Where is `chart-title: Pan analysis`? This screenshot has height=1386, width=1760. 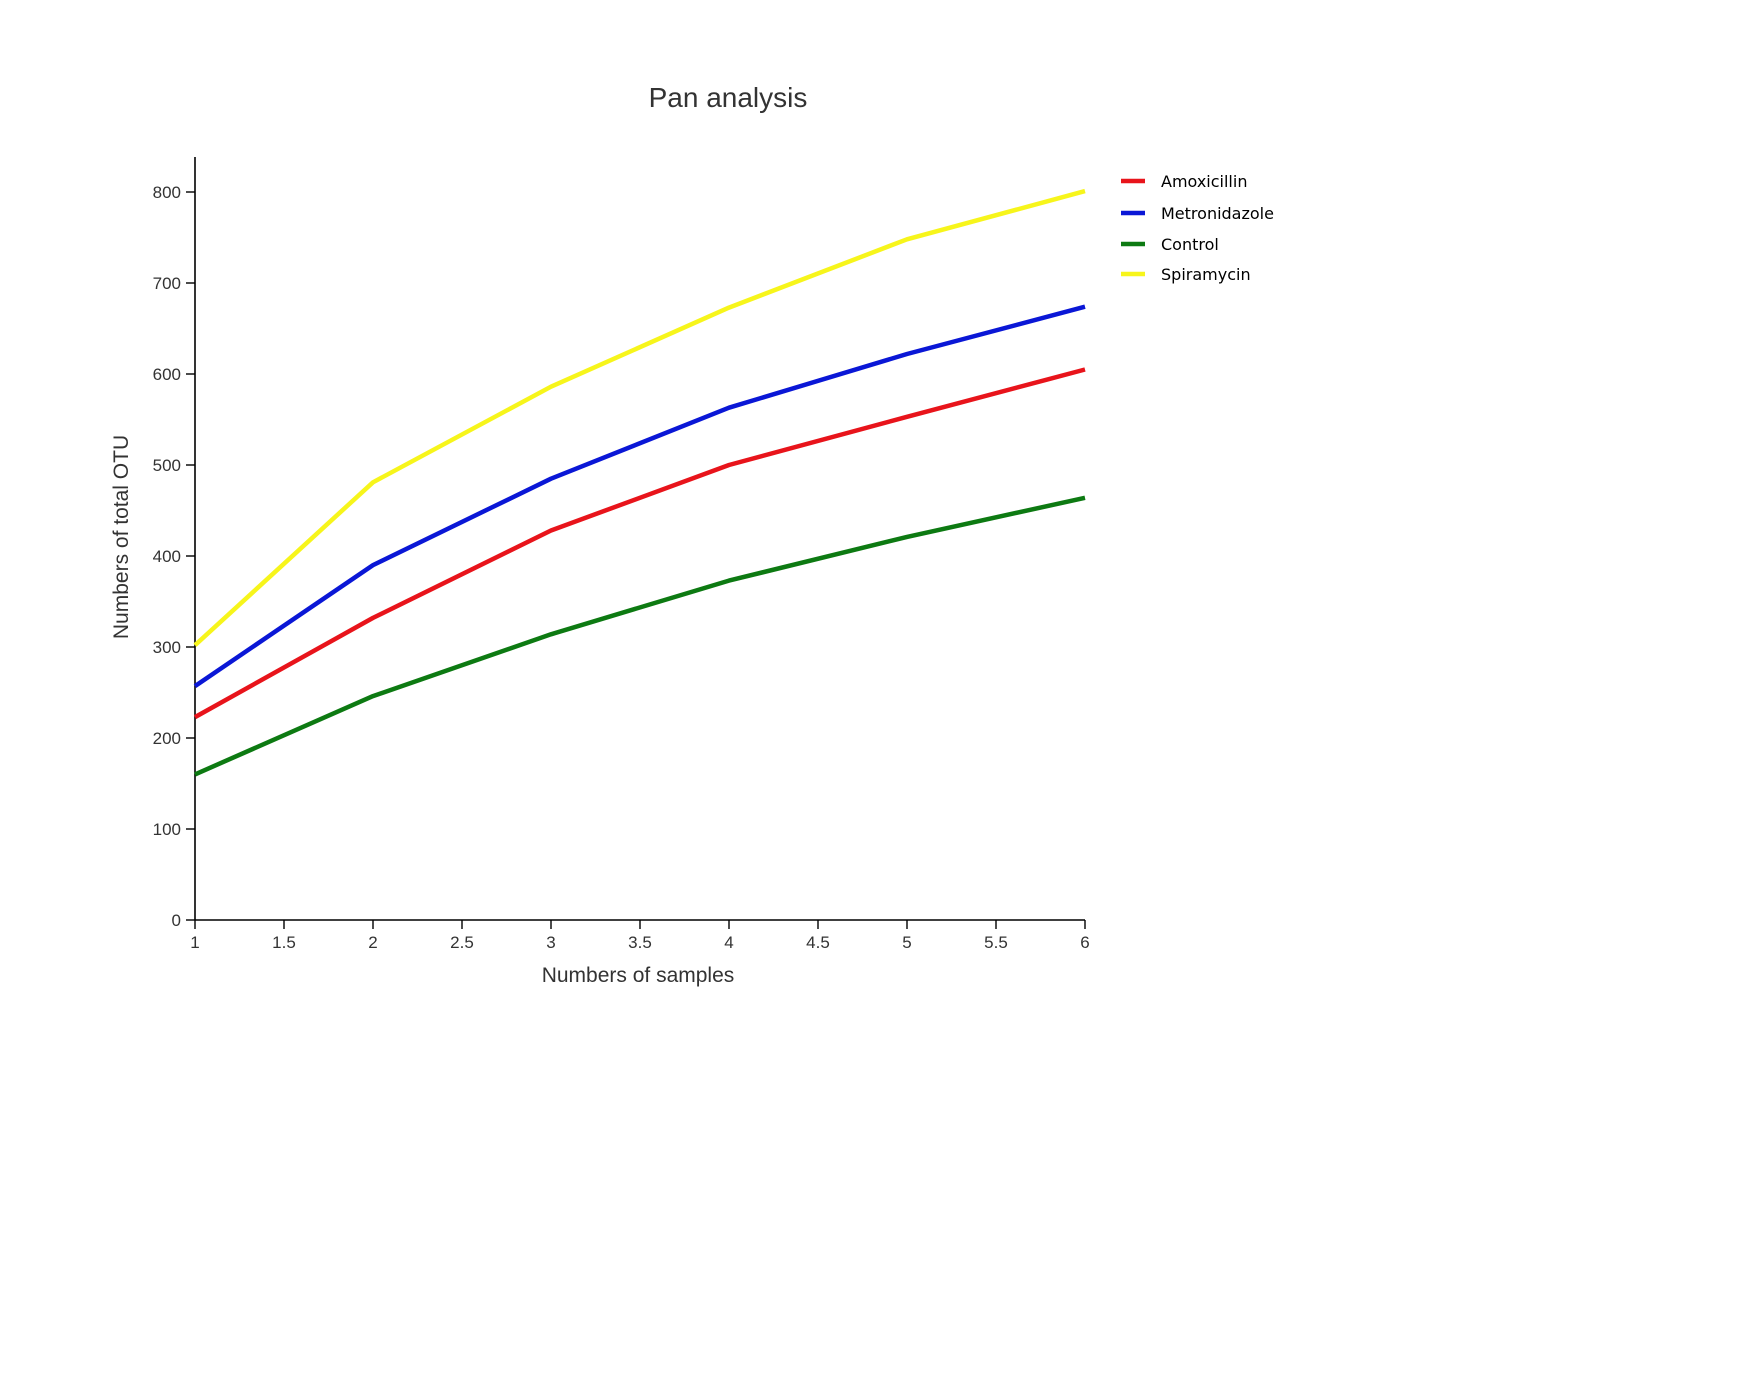 chart-title: Pan analysis is located at coordinates (728, 97).